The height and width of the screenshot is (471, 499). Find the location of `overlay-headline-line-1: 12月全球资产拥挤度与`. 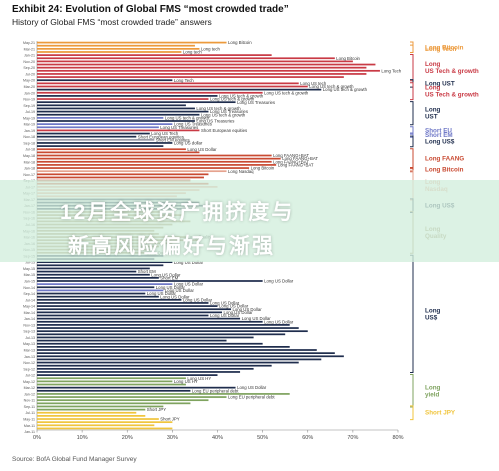

overlay-headline-line-1: 12月全球资产拥挤度与 is located at coordinates (177, 212).